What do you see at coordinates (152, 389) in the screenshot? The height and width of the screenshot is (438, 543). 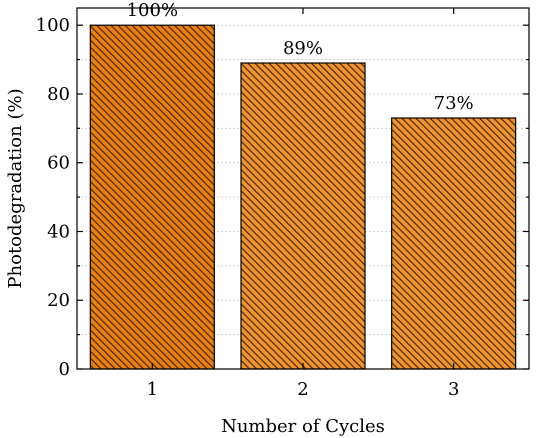 I see `x-tick-label-1: 1` at bounding box center [152, 389].